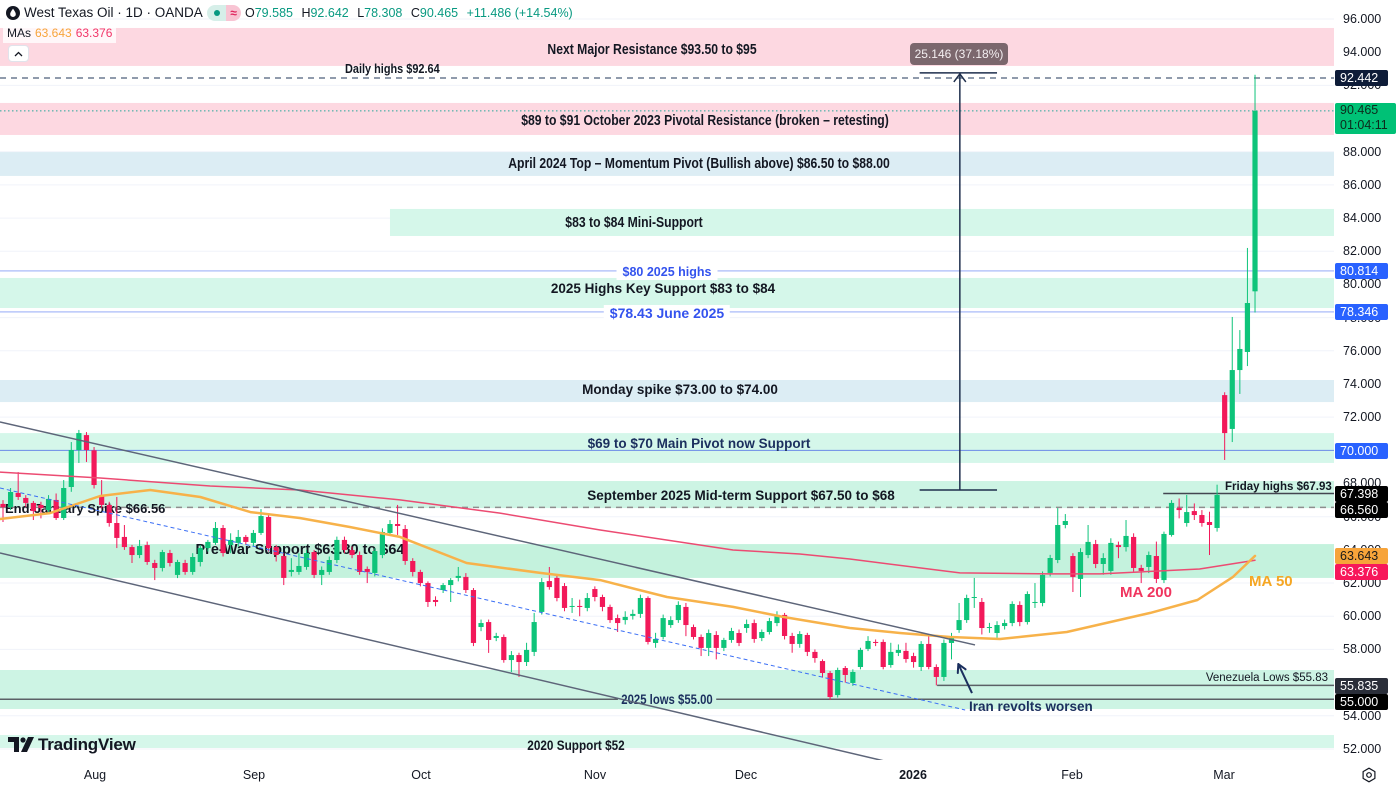 This screenshot has height=787, width=1400. What do you see at coordinates (392, 68) in the screenshot?
I see `level-label-daily-highs: Daily highs $92.64` at bounding box center [392, 68].